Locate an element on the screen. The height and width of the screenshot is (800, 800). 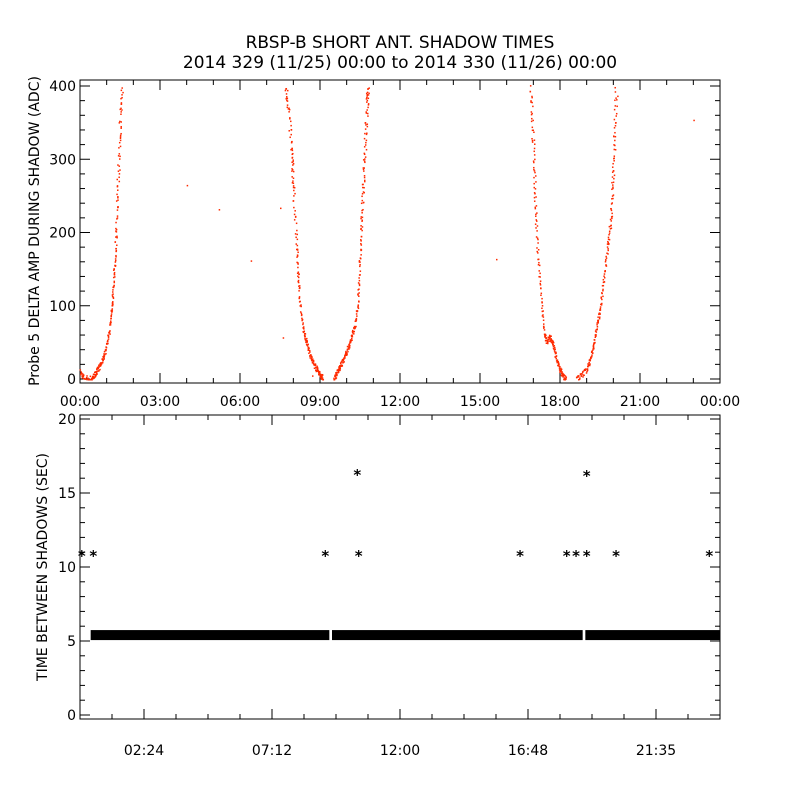
bottom-y-axis-label: TIME BETWEEN SHADOWS (SEC) is located at coordinates (43, 567).